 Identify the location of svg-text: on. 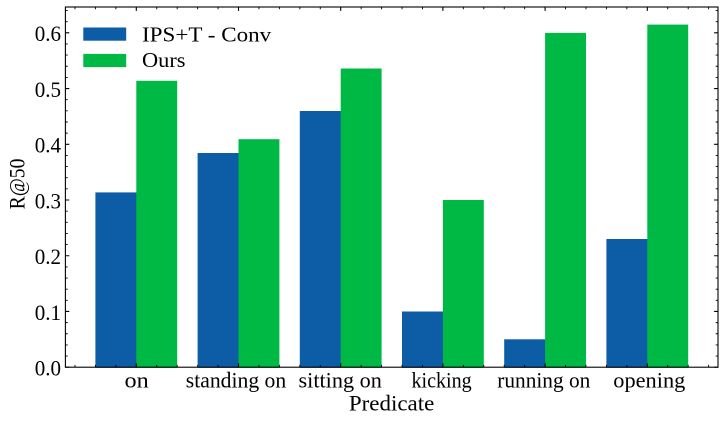
(137, 380).